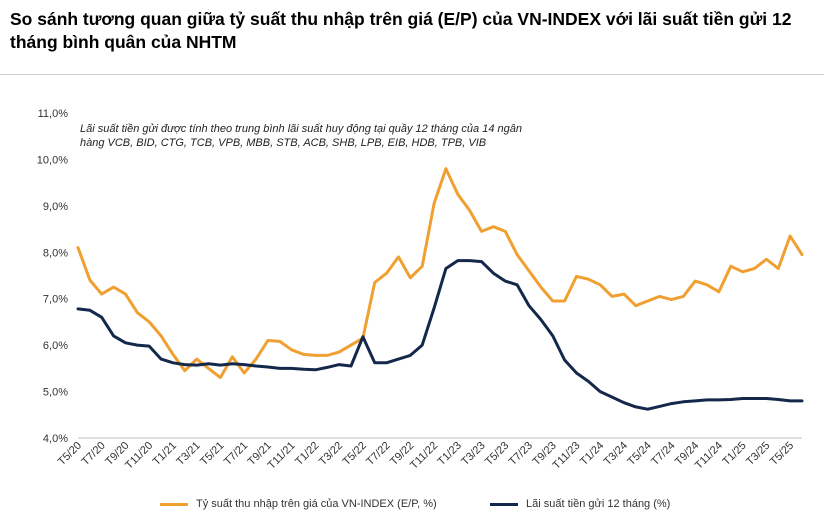  I want to click on x-tick-label: T7/24, so click(663, 454).